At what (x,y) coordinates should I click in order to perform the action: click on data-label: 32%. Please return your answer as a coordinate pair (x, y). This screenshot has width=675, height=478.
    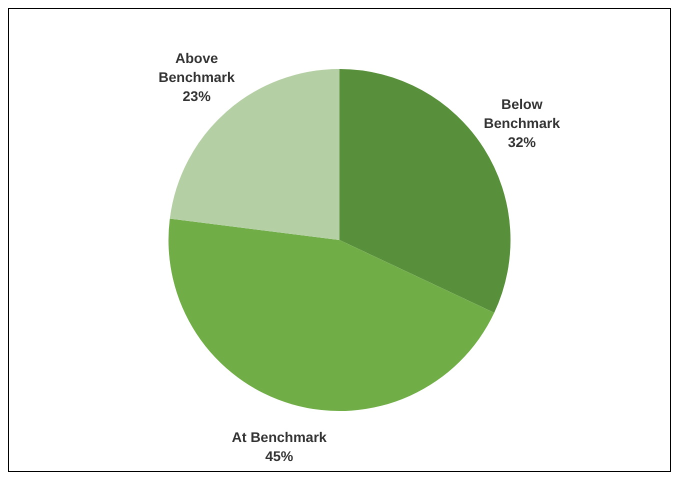
    Looking at the image, I should click on (522, 142).